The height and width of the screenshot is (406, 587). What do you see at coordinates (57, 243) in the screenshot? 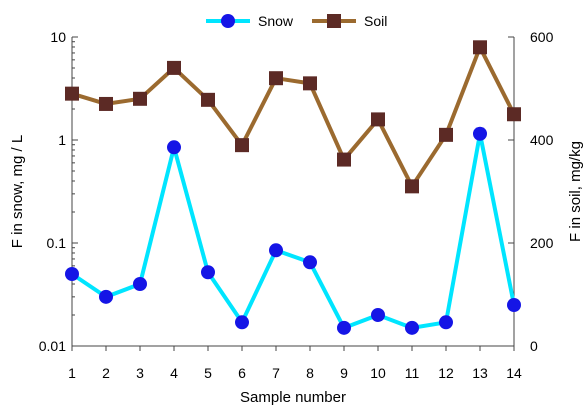
I see `y-left-tick-label: 0.1` at bounding box center [57, 243].